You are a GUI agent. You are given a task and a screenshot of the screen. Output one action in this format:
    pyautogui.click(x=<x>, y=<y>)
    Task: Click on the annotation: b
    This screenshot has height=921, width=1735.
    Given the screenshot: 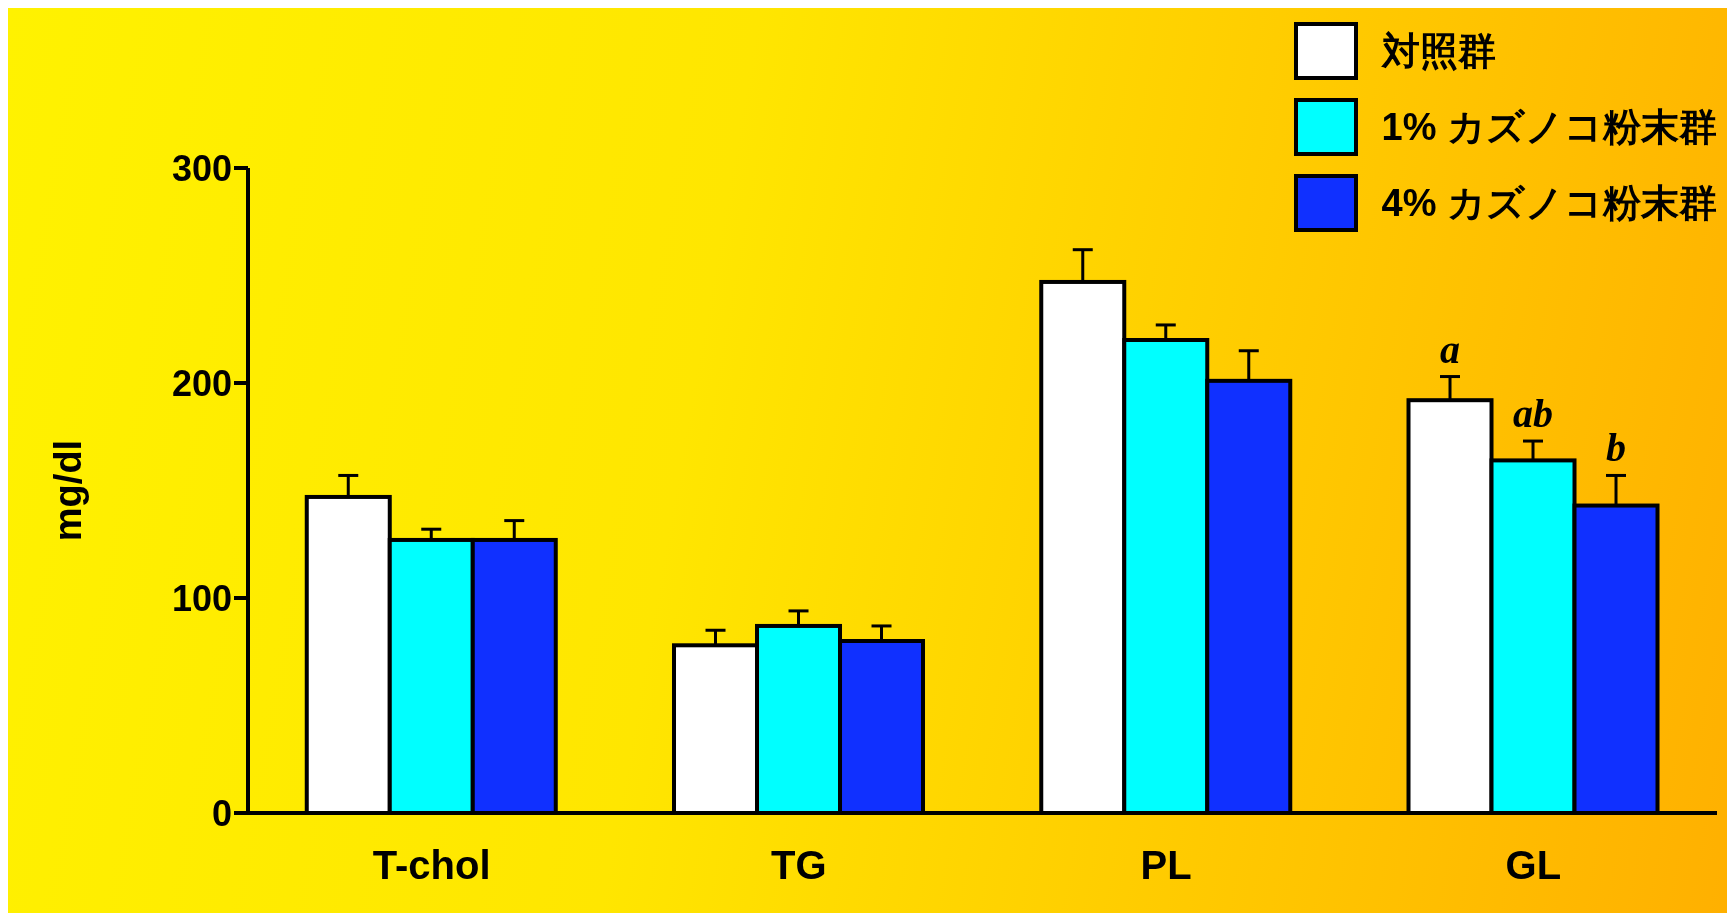 What is the action you would take?
    pyautogui.click(x=1616, y=448)
    